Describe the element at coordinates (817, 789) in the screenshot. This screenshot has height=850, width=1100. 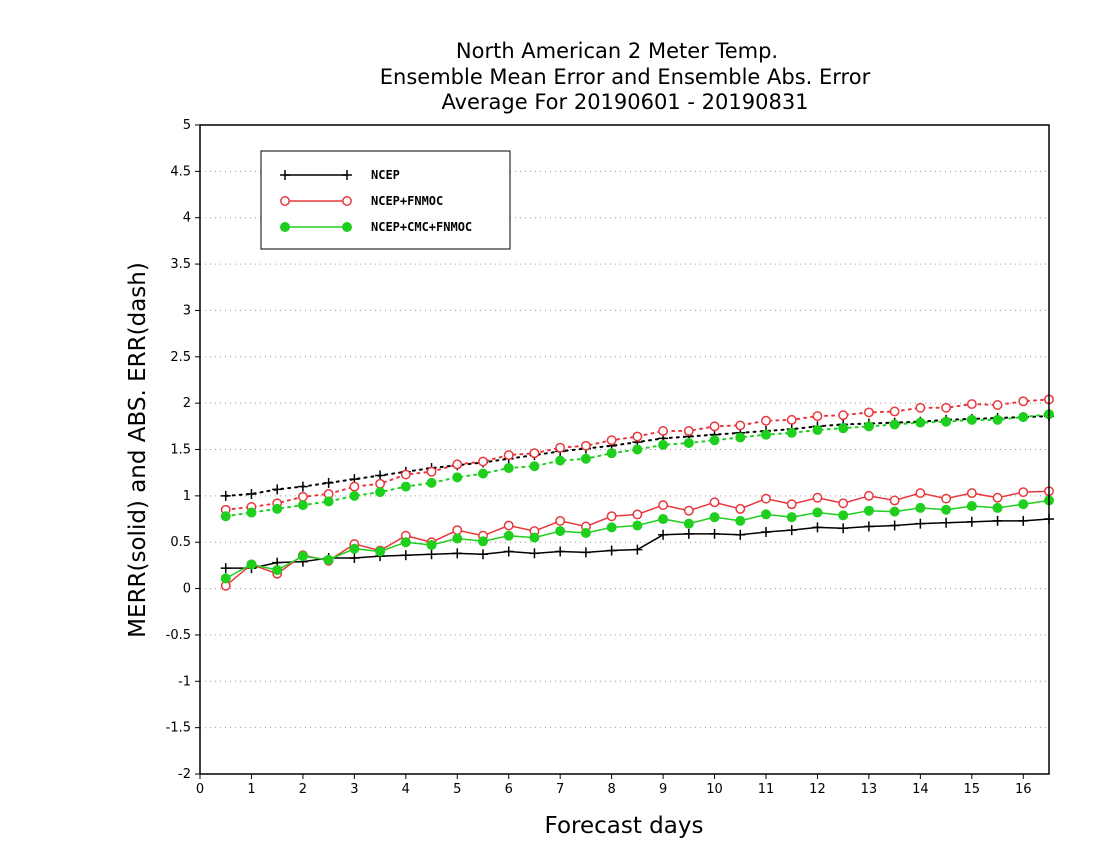
I see `x-tick-label: 12` at that location.